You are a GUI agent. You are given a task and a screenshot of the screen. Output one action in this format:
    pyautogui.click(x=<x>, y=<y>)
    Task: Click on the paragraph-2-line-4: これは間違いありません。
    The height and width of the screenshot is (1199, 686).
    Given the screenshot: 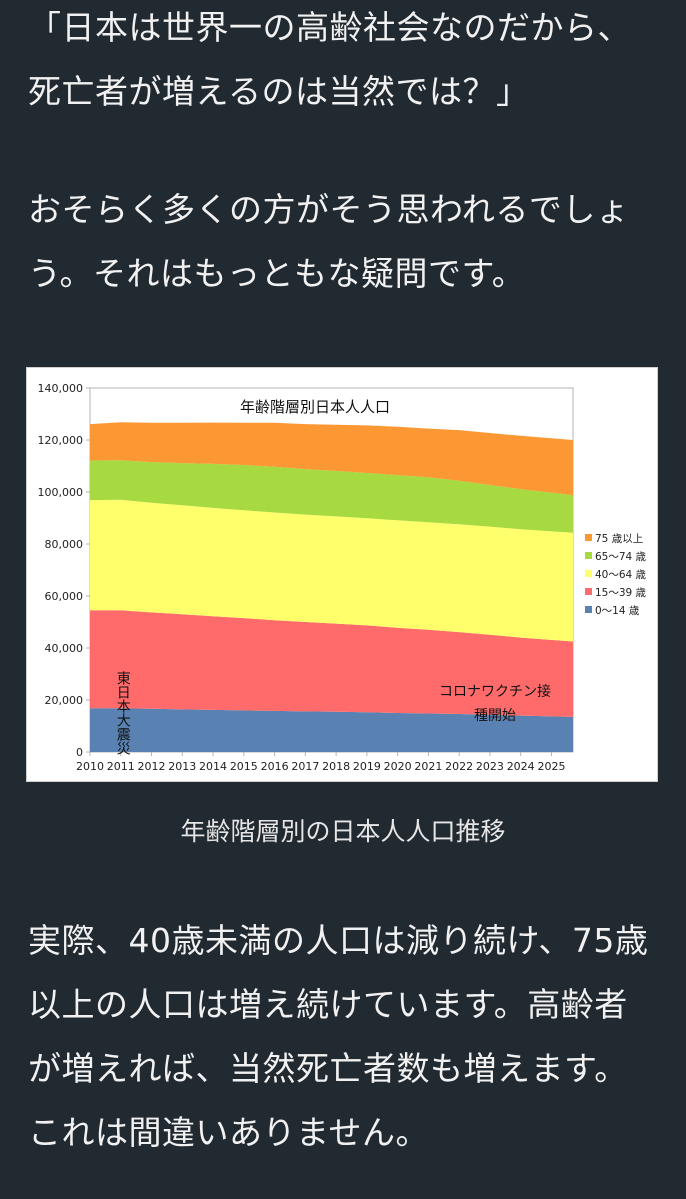 What is the action you would take?
    pyautogui.click(x=229, y=1132)
    